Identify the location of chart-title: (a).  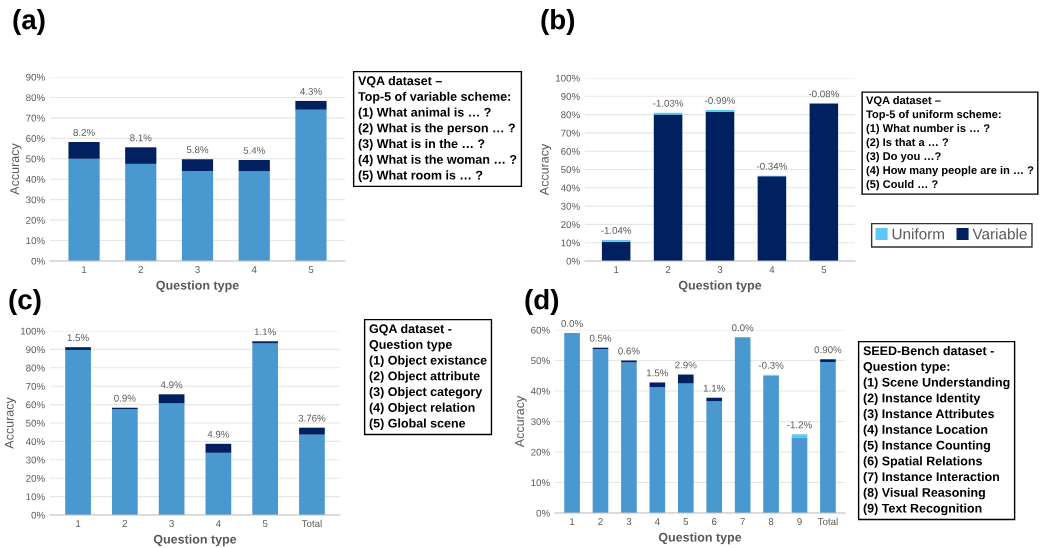
(29, 22).